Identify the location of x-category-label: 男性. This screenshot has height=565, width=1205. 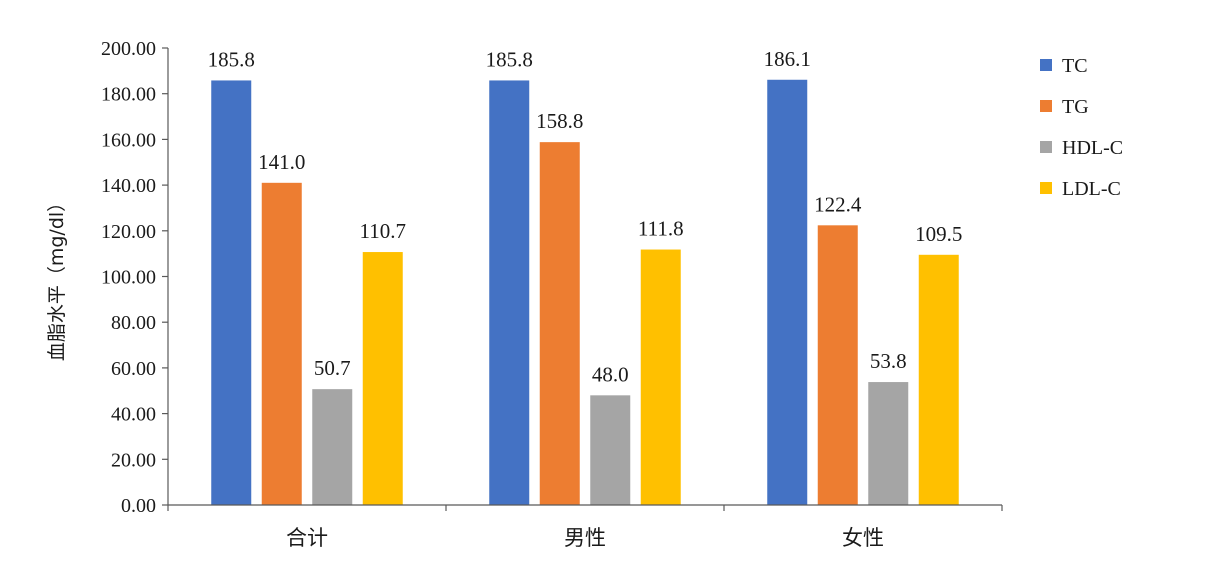
(585, 538).